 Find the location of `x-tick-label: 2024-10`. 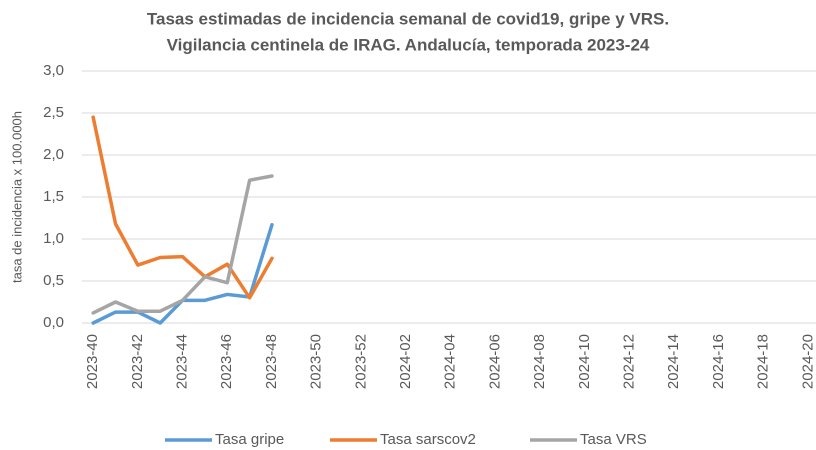

x-tick-label: 2024-10 is located at coordinates (584, 361).